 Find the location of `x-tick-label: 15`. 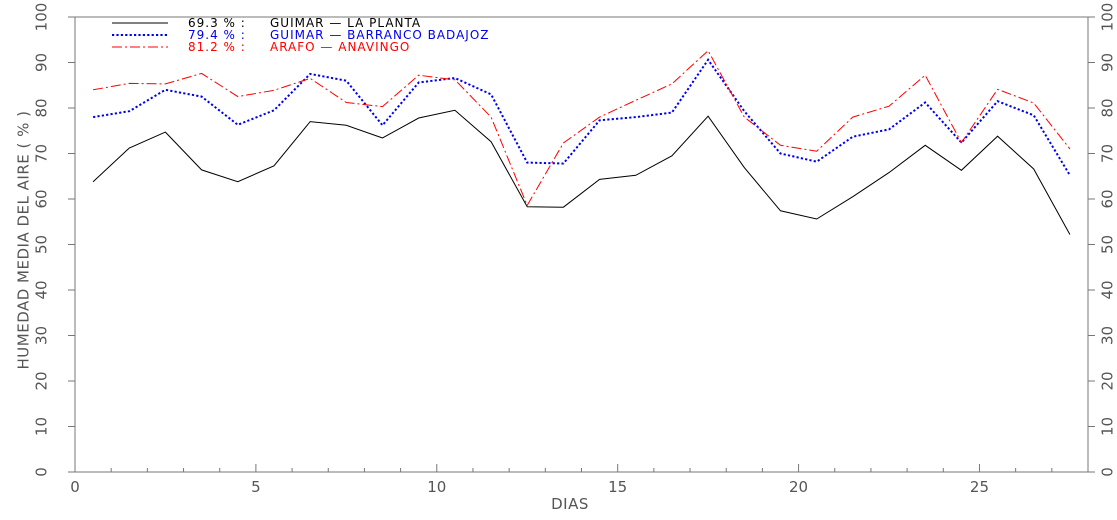

x-tick-label: 15 is located at coordinates (617, 487).